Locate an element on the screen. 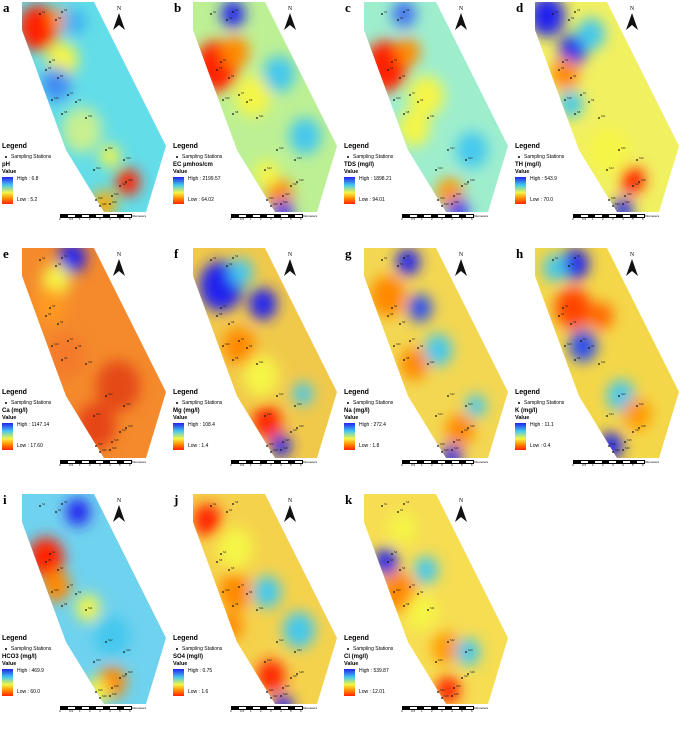  legend-stations: Sampling Stations is located at coordinates (570, 157).